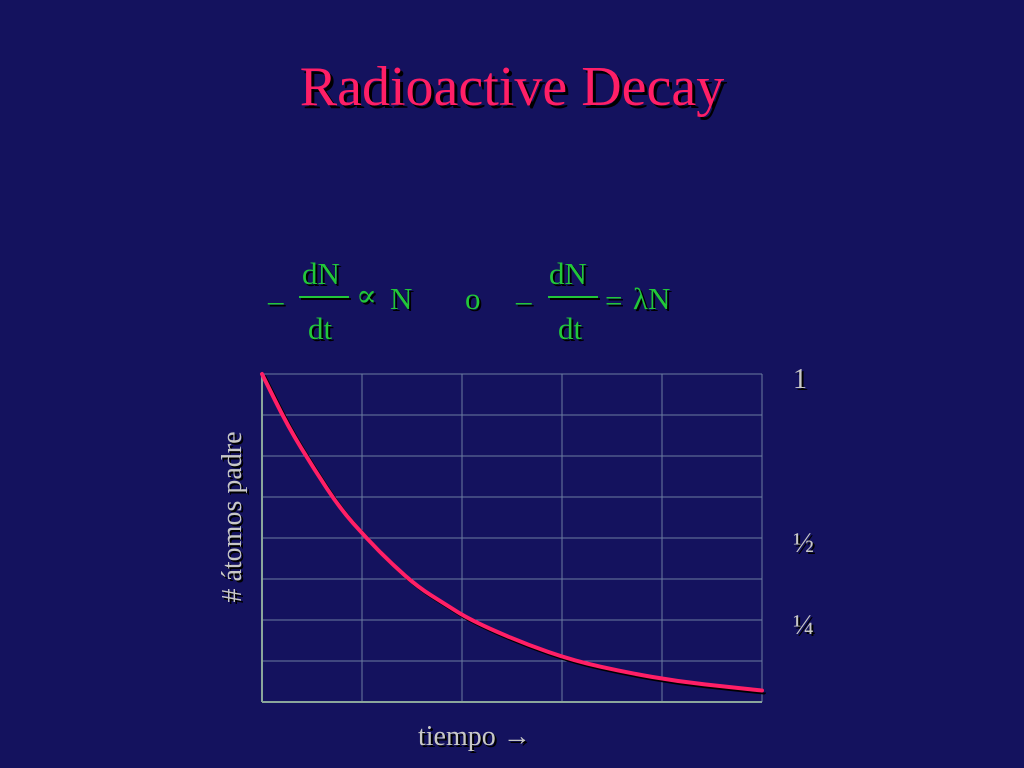 This screenshot has height=768, width=1024. What do you see at coordinates (652, 298) in the screenshot?
I see `lambda-n: λN` at bounding box center [652, 298].